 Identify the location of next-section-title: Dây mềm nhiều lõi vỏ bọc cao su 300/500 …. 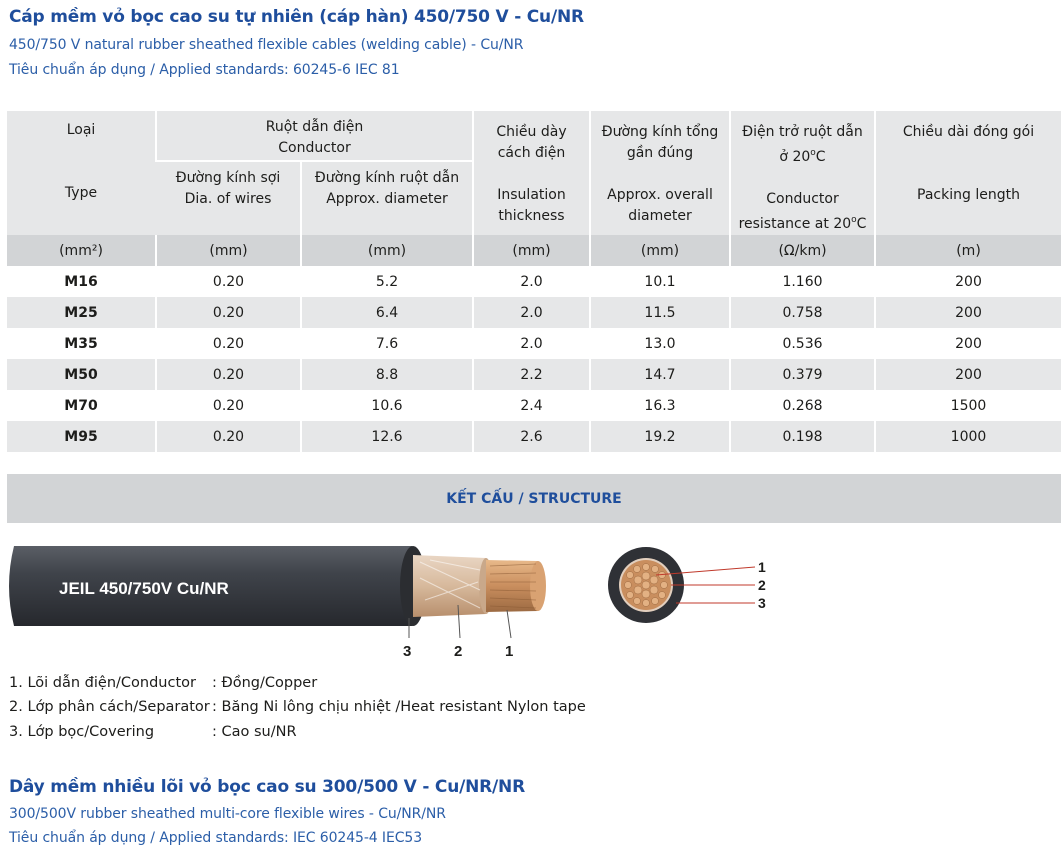
(267, 787).